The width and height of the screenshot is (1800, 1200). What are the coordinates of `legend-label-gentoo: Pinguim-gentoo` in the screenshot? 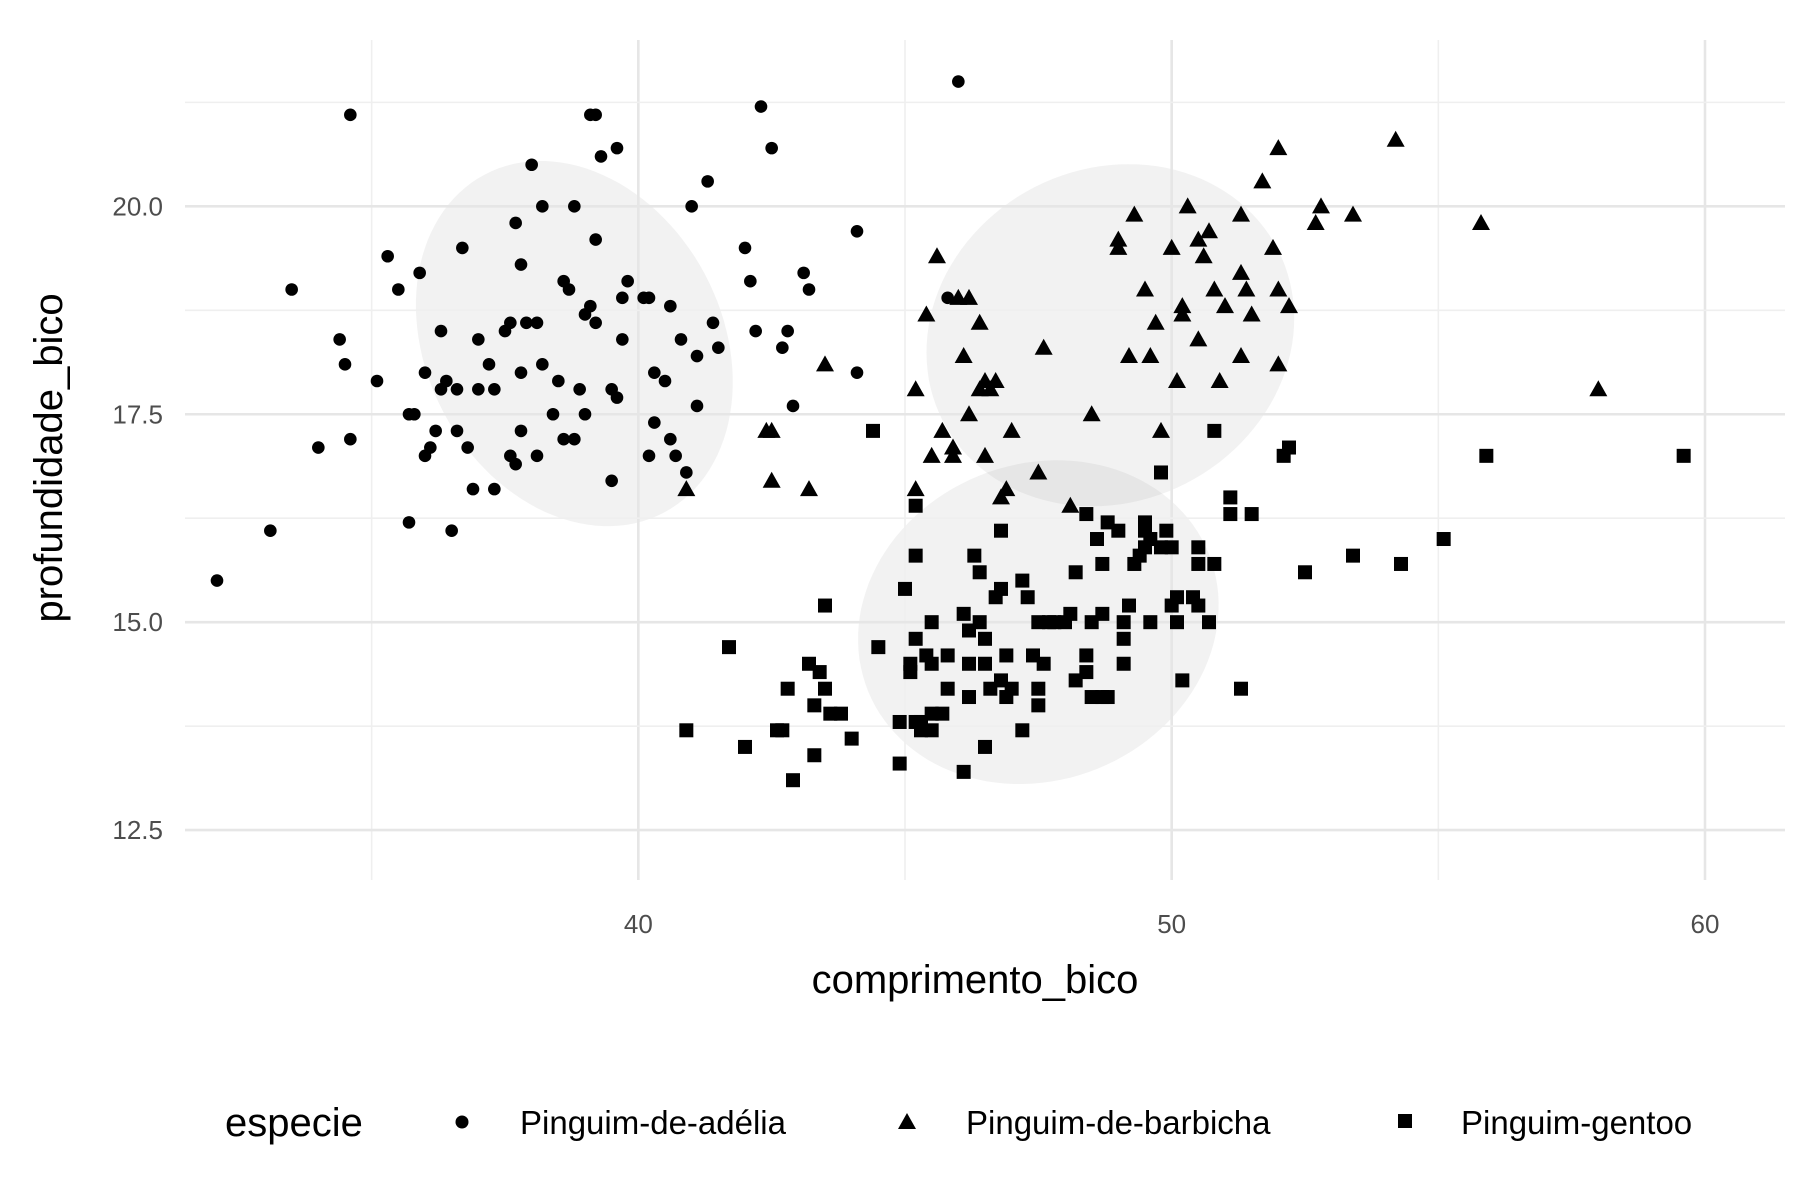 It's located at (1576, 1122).